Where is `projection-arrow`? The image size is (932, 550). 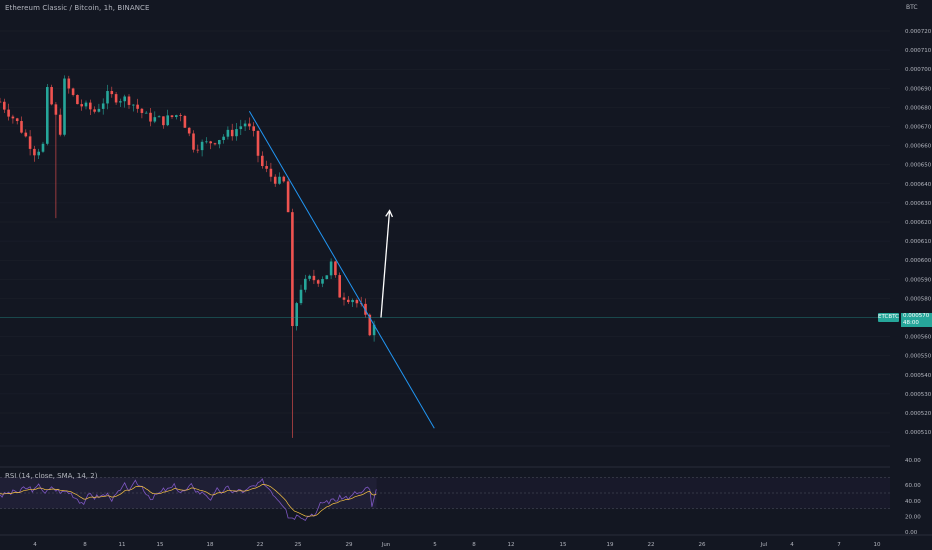 projection-arrow is located at coordinates (387, 263).